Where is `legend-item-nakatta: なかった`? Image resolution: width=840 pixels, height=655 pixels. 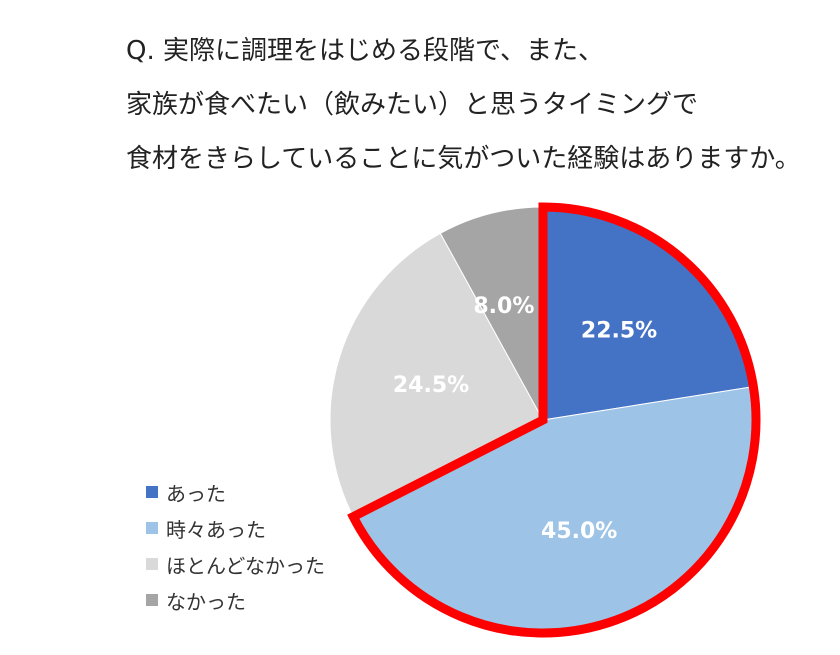
legend-item-nakatta: なかった is located at coordinates (235, 600).